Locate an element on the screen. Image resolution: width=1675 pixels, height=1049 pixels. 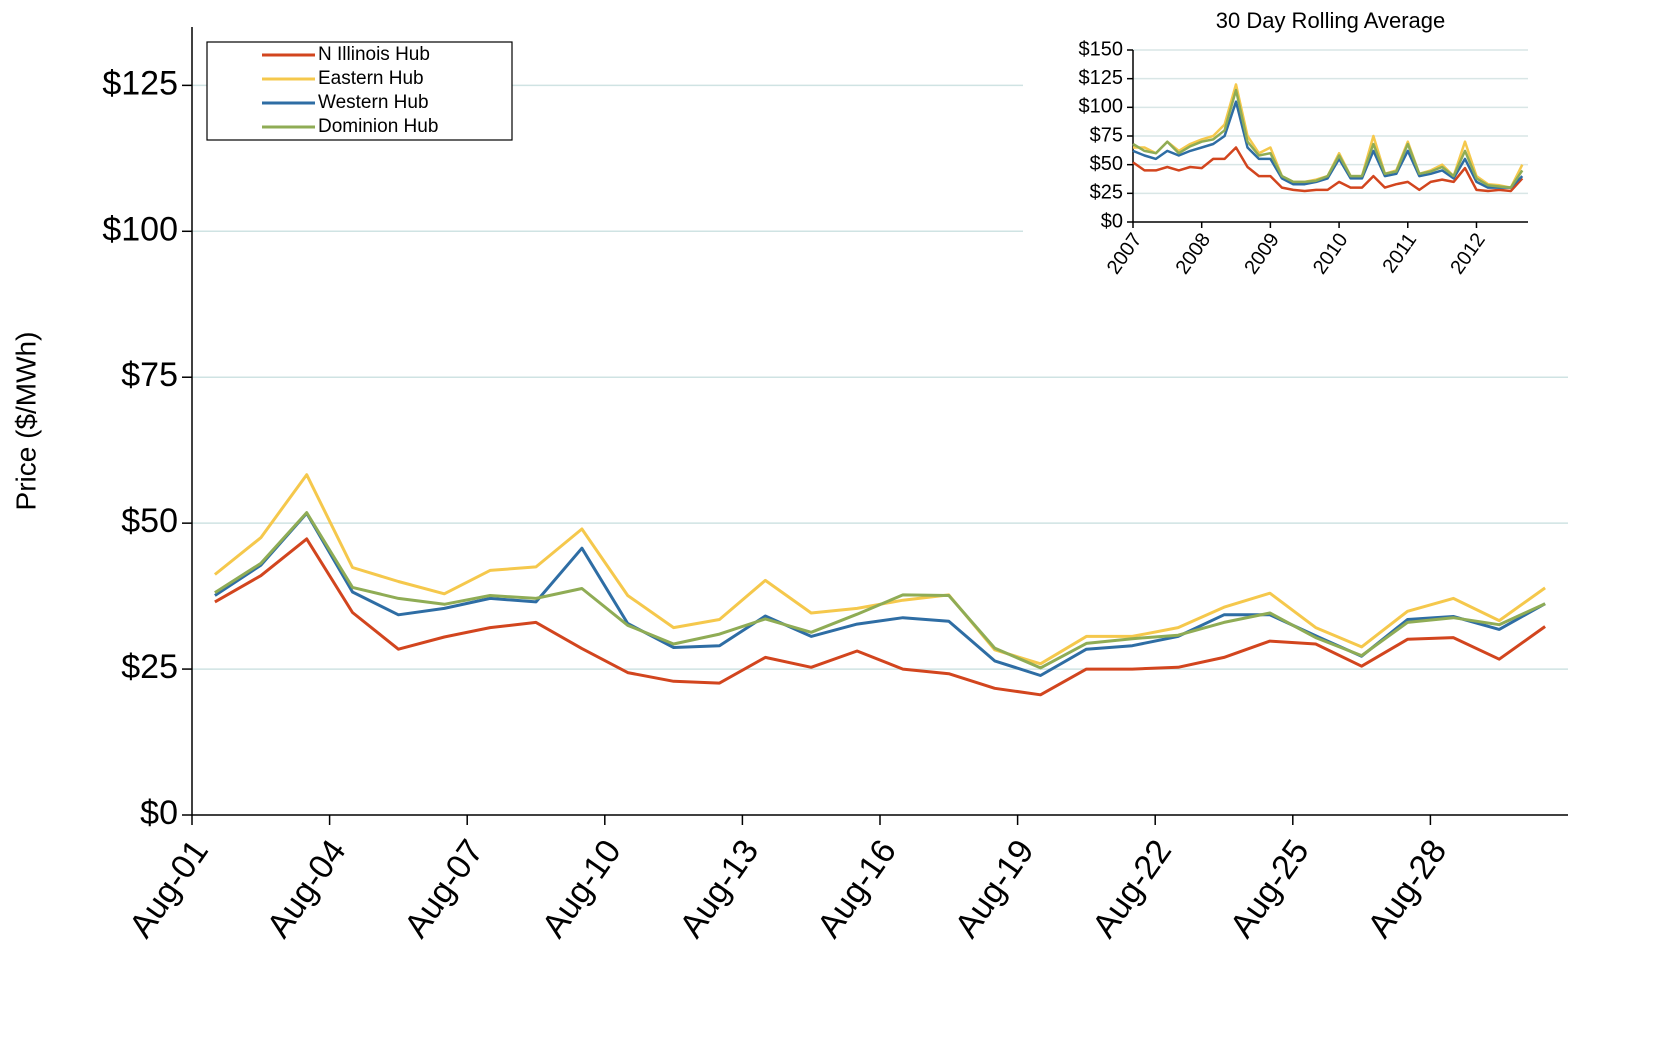
chart-title: 30 Day Rolling Average is located at coordinates (1331, 20).